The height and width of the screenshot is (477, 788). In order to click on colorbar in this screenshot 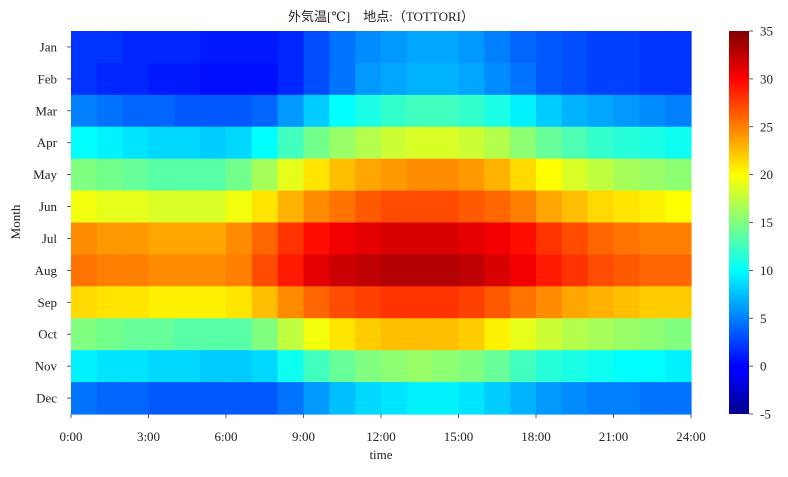, I will do `click(739, 222)`.